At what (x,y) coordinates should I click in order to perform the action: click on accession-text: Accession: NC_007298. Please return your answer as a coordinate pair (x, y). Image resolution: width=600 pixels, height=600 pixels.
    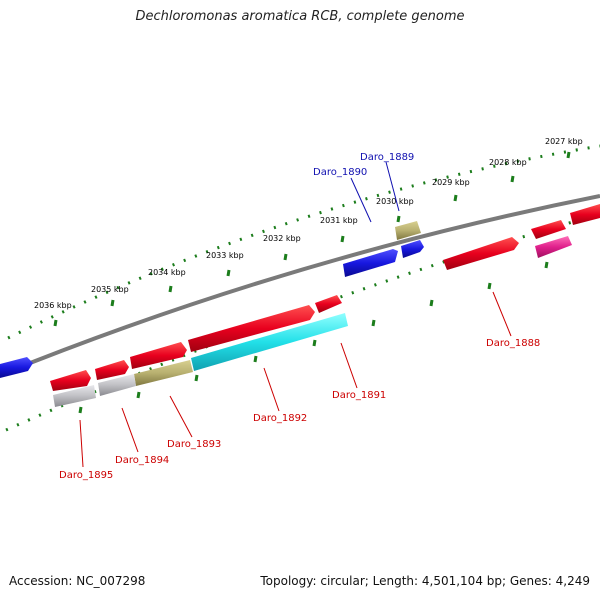
    Looking at the image, I should click on (77, 581).